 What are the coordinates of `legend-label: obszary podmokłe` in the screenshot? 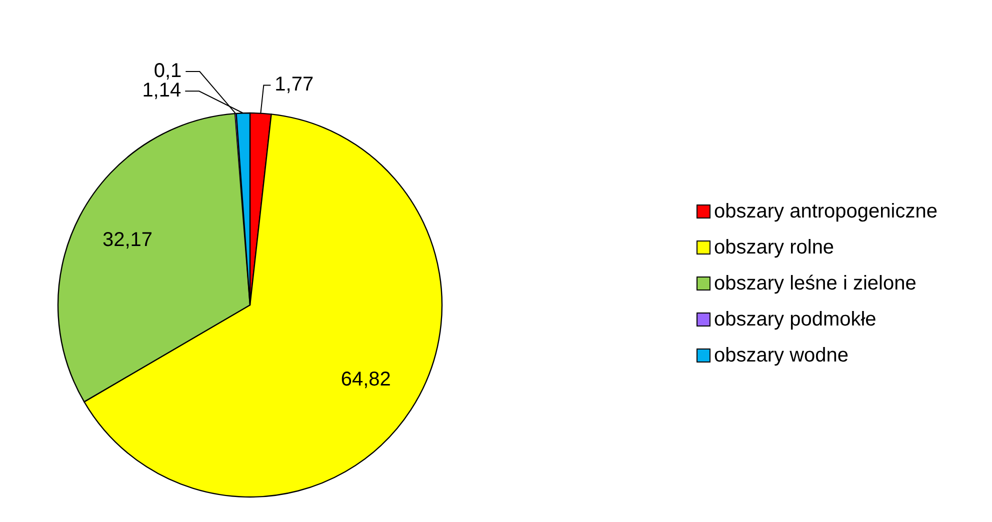 It's located at (795, 319).